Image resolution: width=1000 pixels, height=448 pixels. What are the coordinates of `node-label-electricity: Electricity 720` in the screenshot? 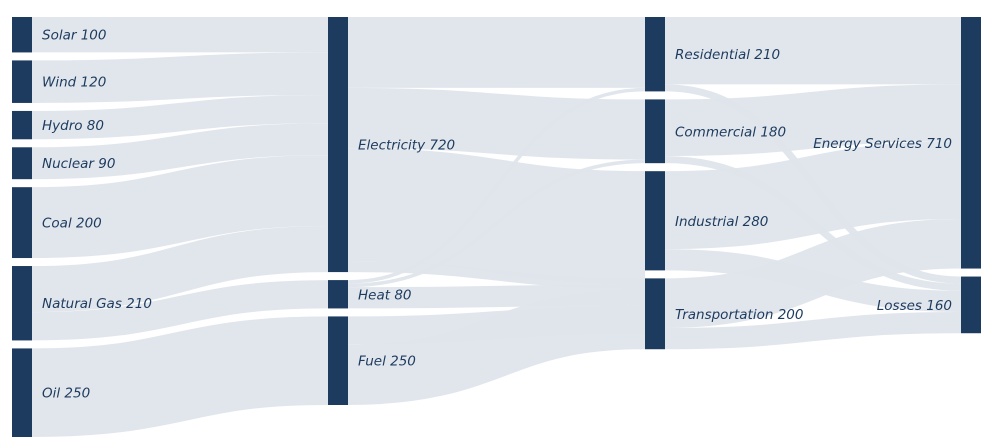 It's located at (406, 146).